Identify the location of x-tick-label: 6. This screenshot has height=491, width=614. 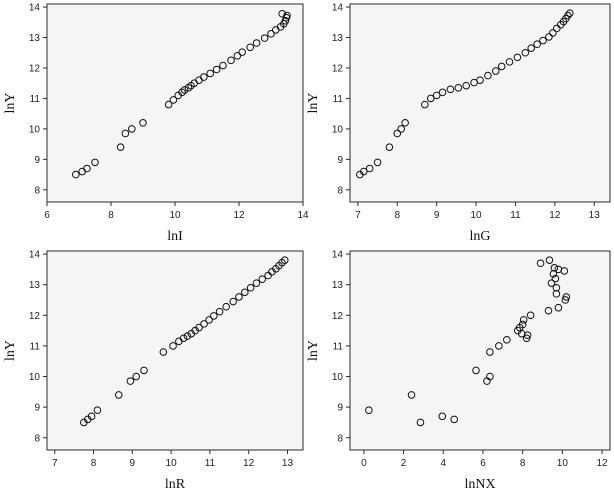
(47, 215).